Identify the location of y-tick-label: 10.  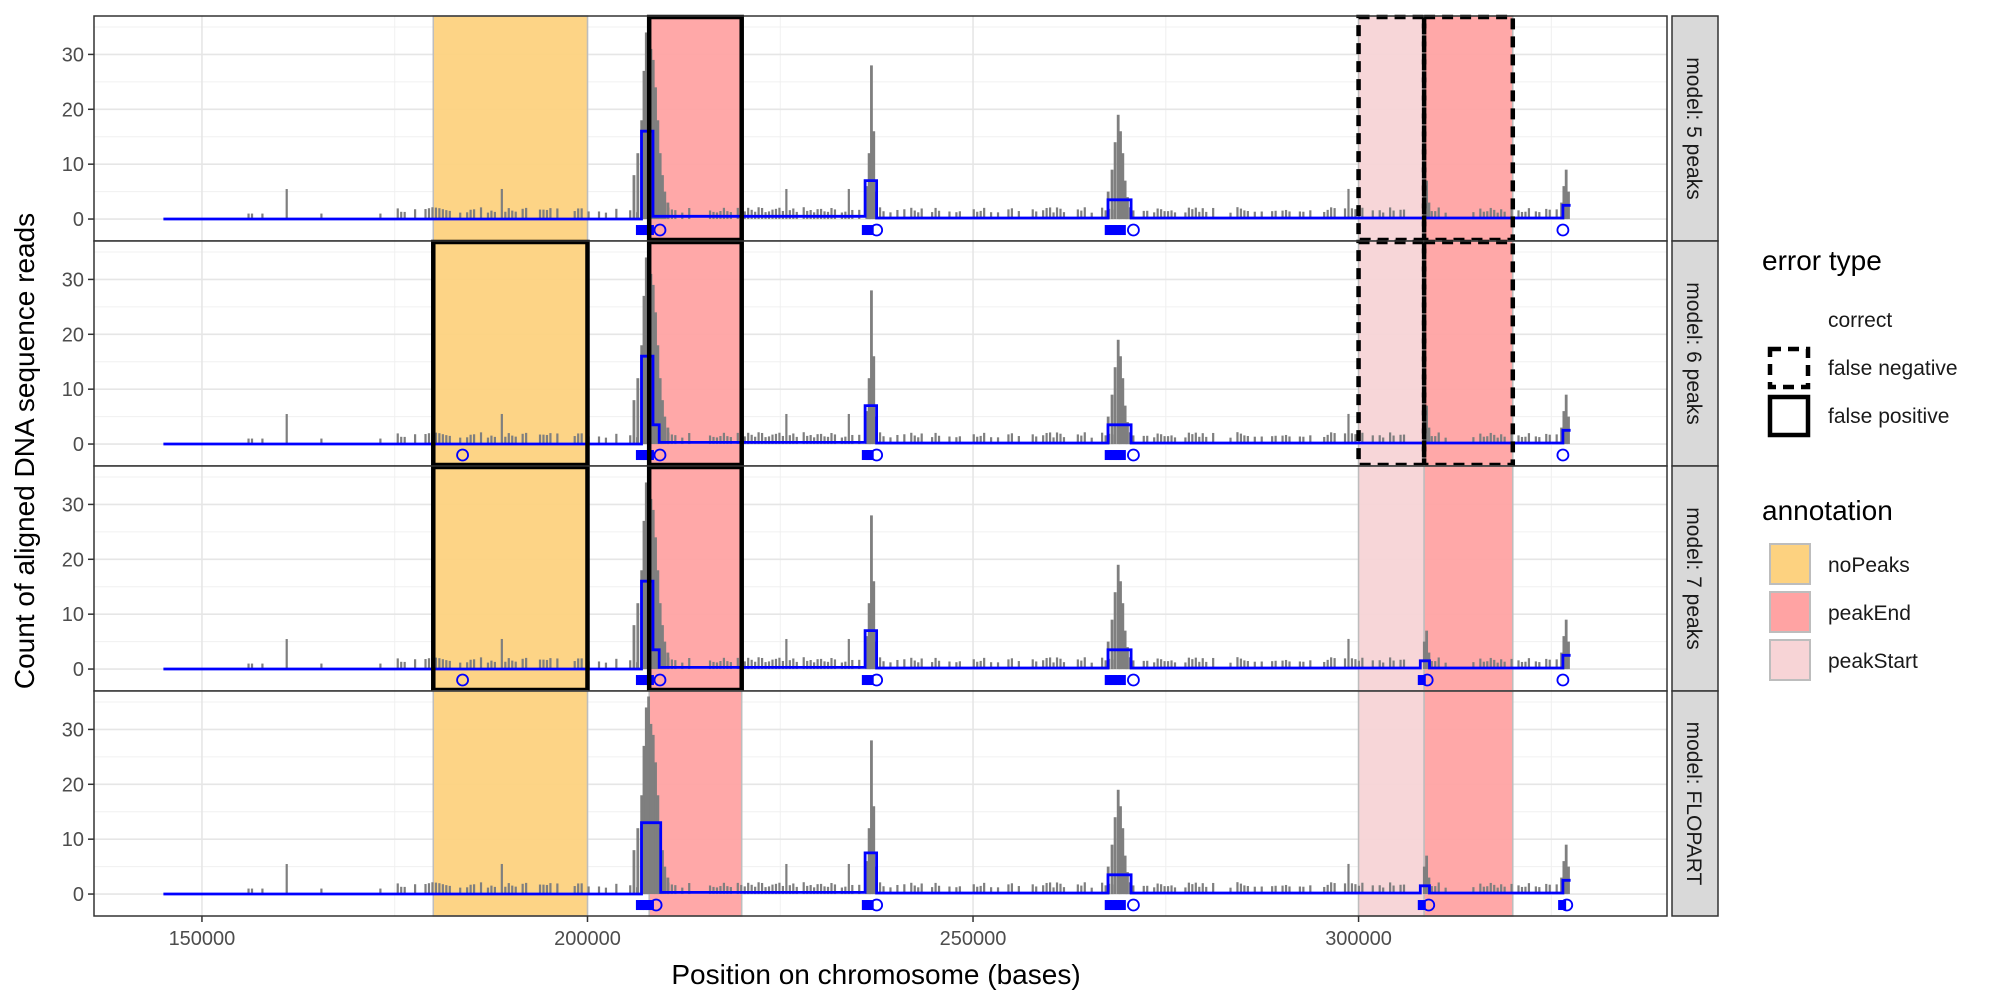
(73, 165).